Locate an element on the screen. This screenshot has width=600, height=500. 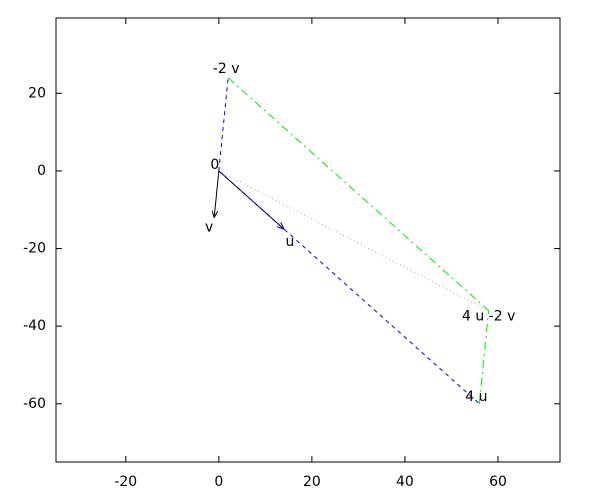
x-tick-label: 40 is located at coordinates (405, 482).